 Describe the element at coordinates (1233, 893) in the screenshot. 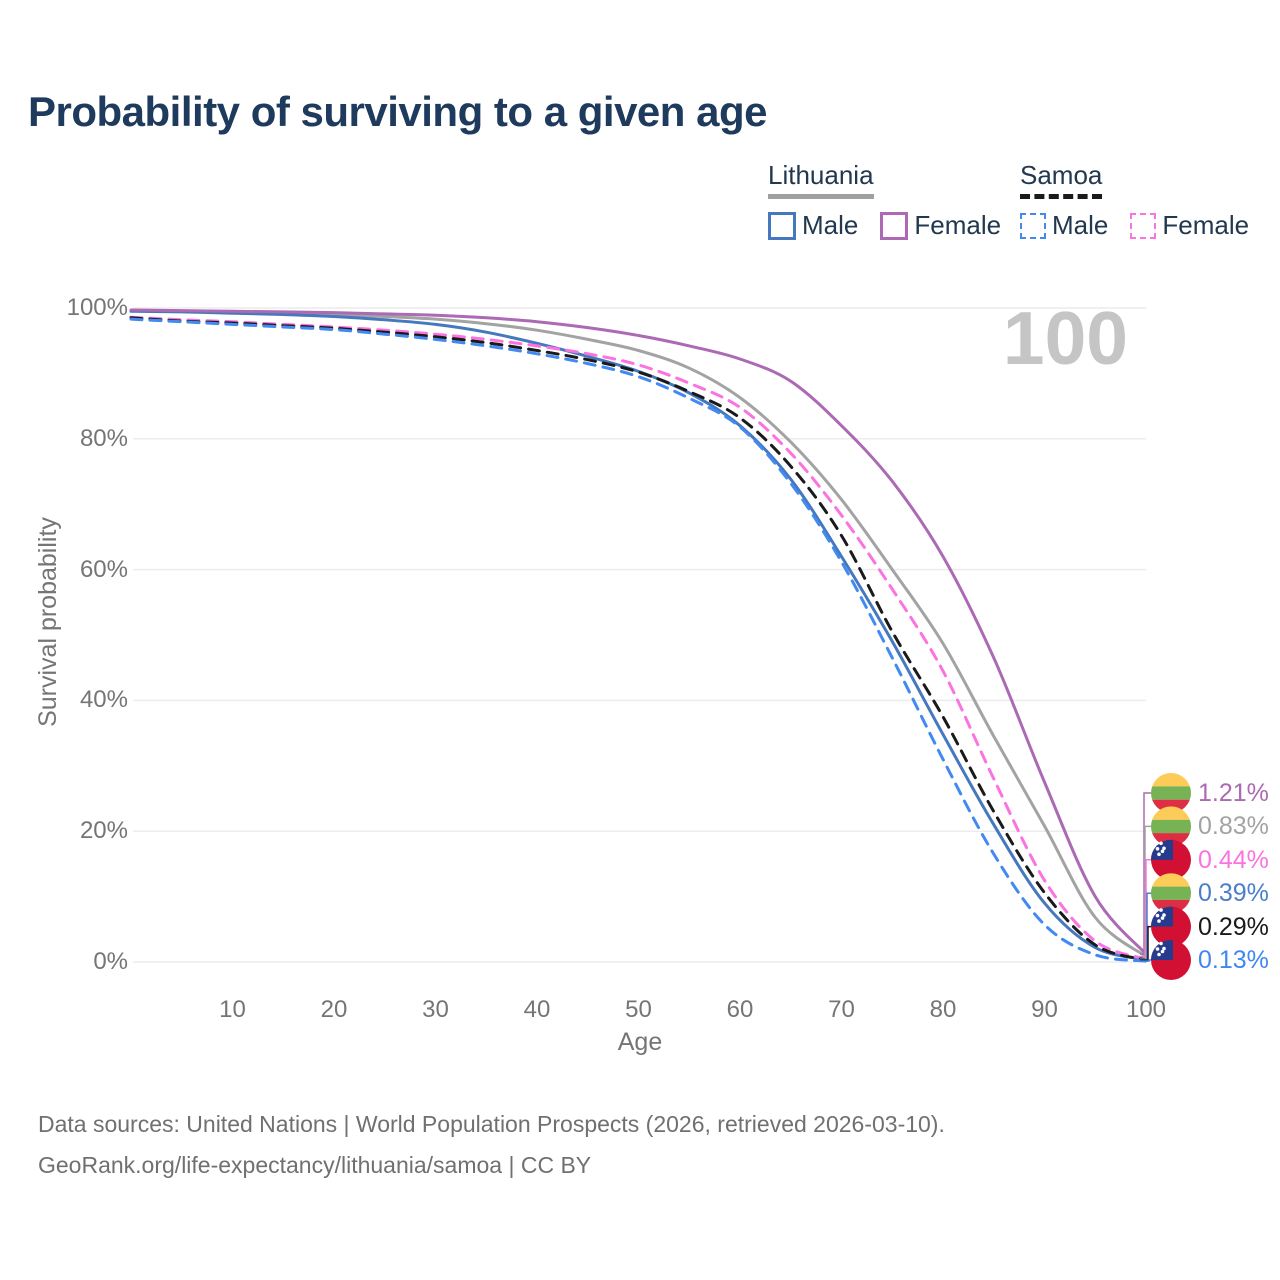

I see `end-value-label: 0.39%` at that location.